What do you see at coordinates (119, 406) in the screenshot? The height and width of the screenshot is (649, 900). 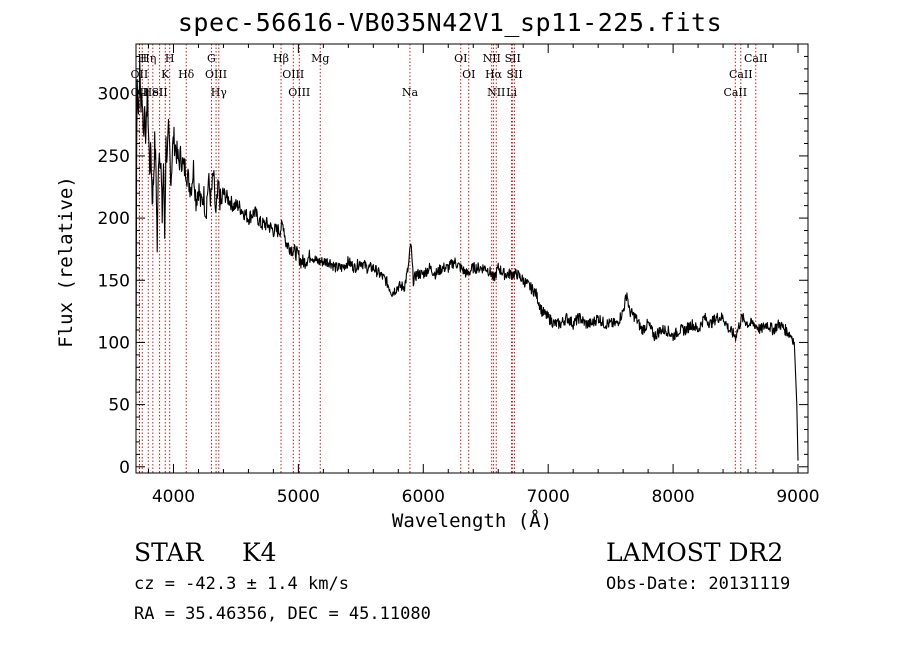 I see `y-tick-label-1: 50` at bounding box center [119, 406].